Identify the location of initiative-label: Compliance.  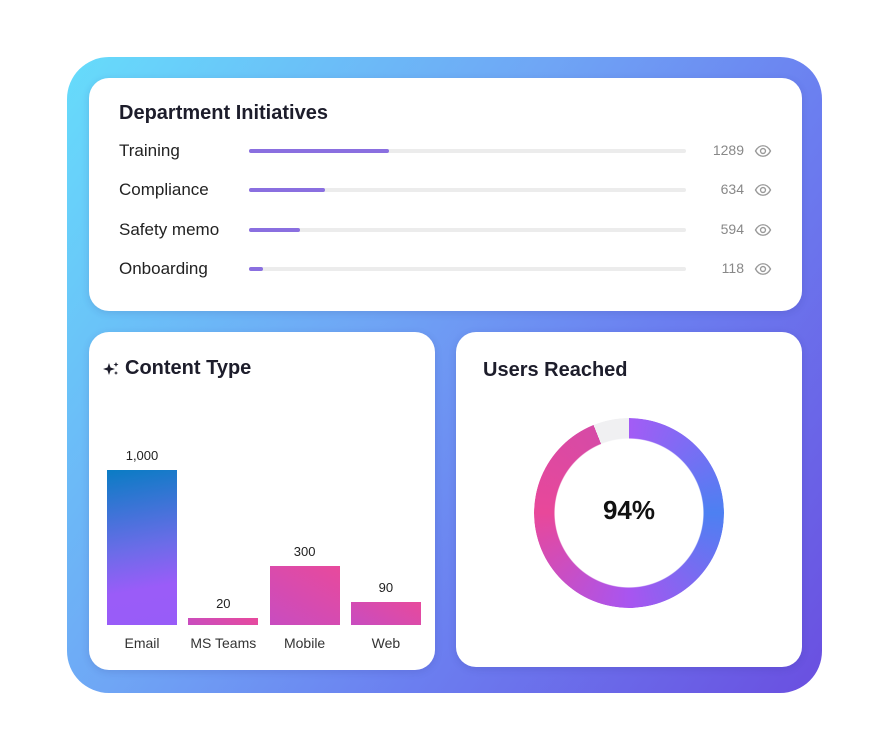
(164, 190).